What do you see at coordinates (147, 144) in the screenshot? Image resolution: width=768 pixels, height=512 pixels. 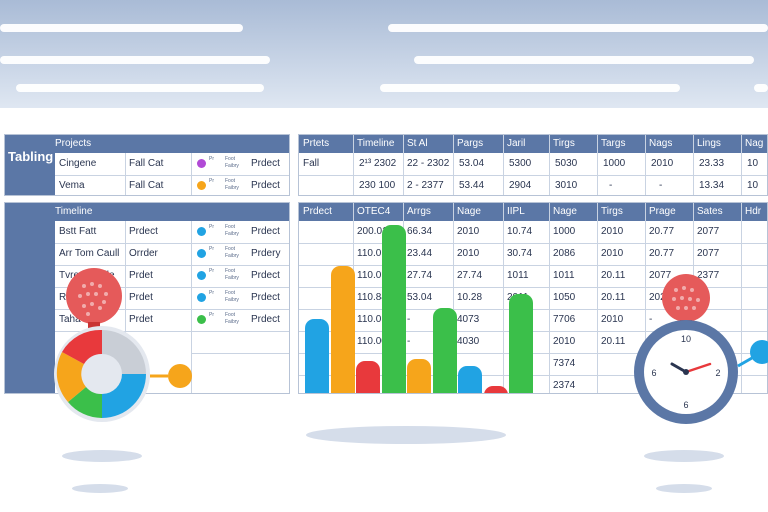 I see `projects-table-header` at bounding box center [147, 144].